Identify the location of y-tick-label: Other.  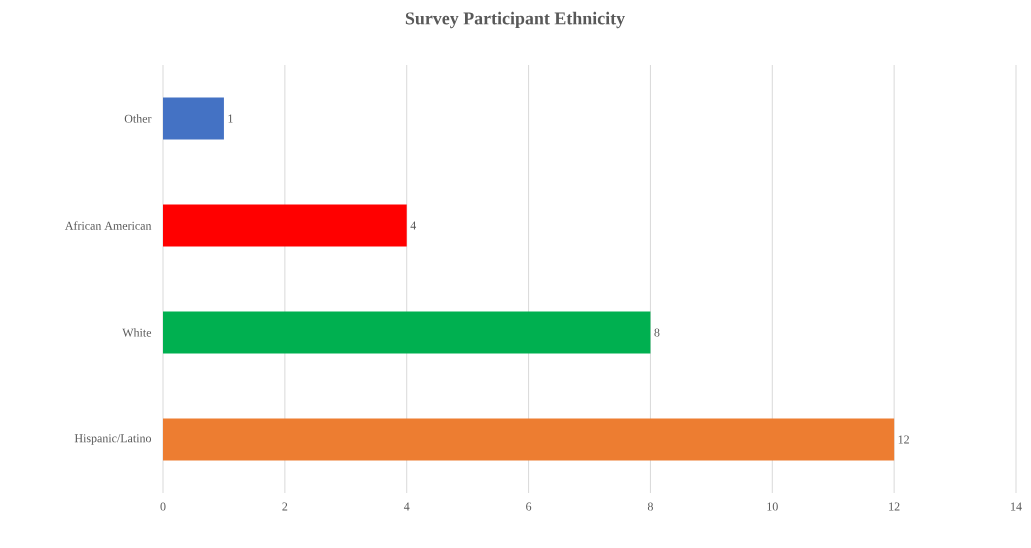
(138, 118).